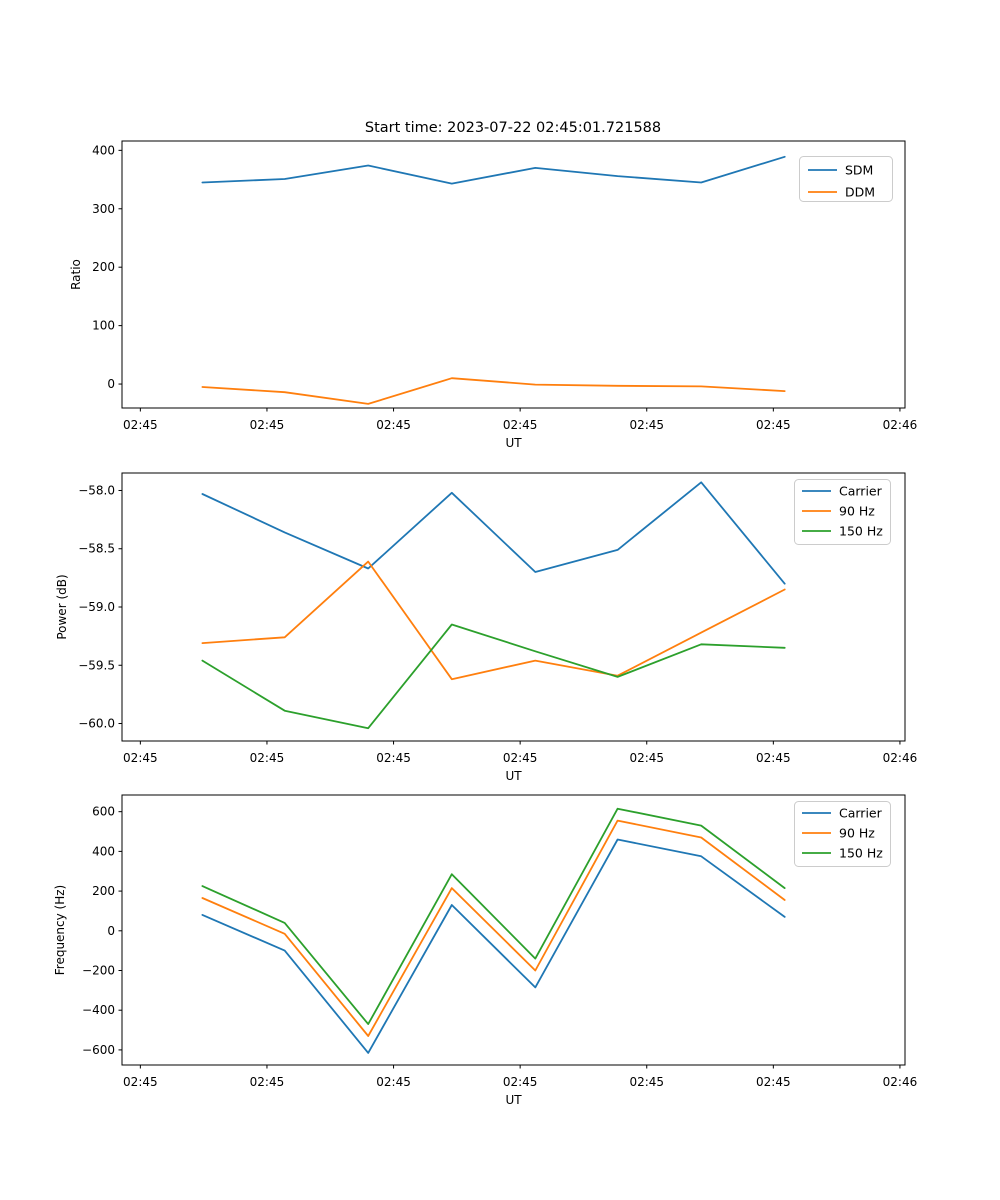  I want to click on legend: SDM DDM, so click(846, 179).